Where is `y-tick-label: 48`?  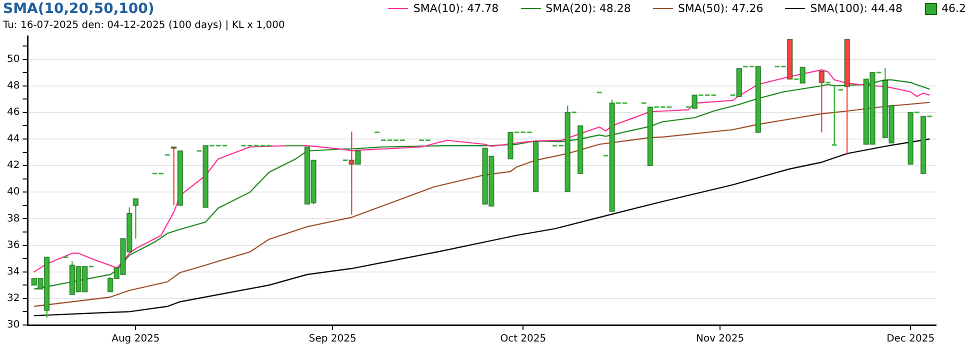 y-tick-label: 48 is located at coordinates (13, 86).